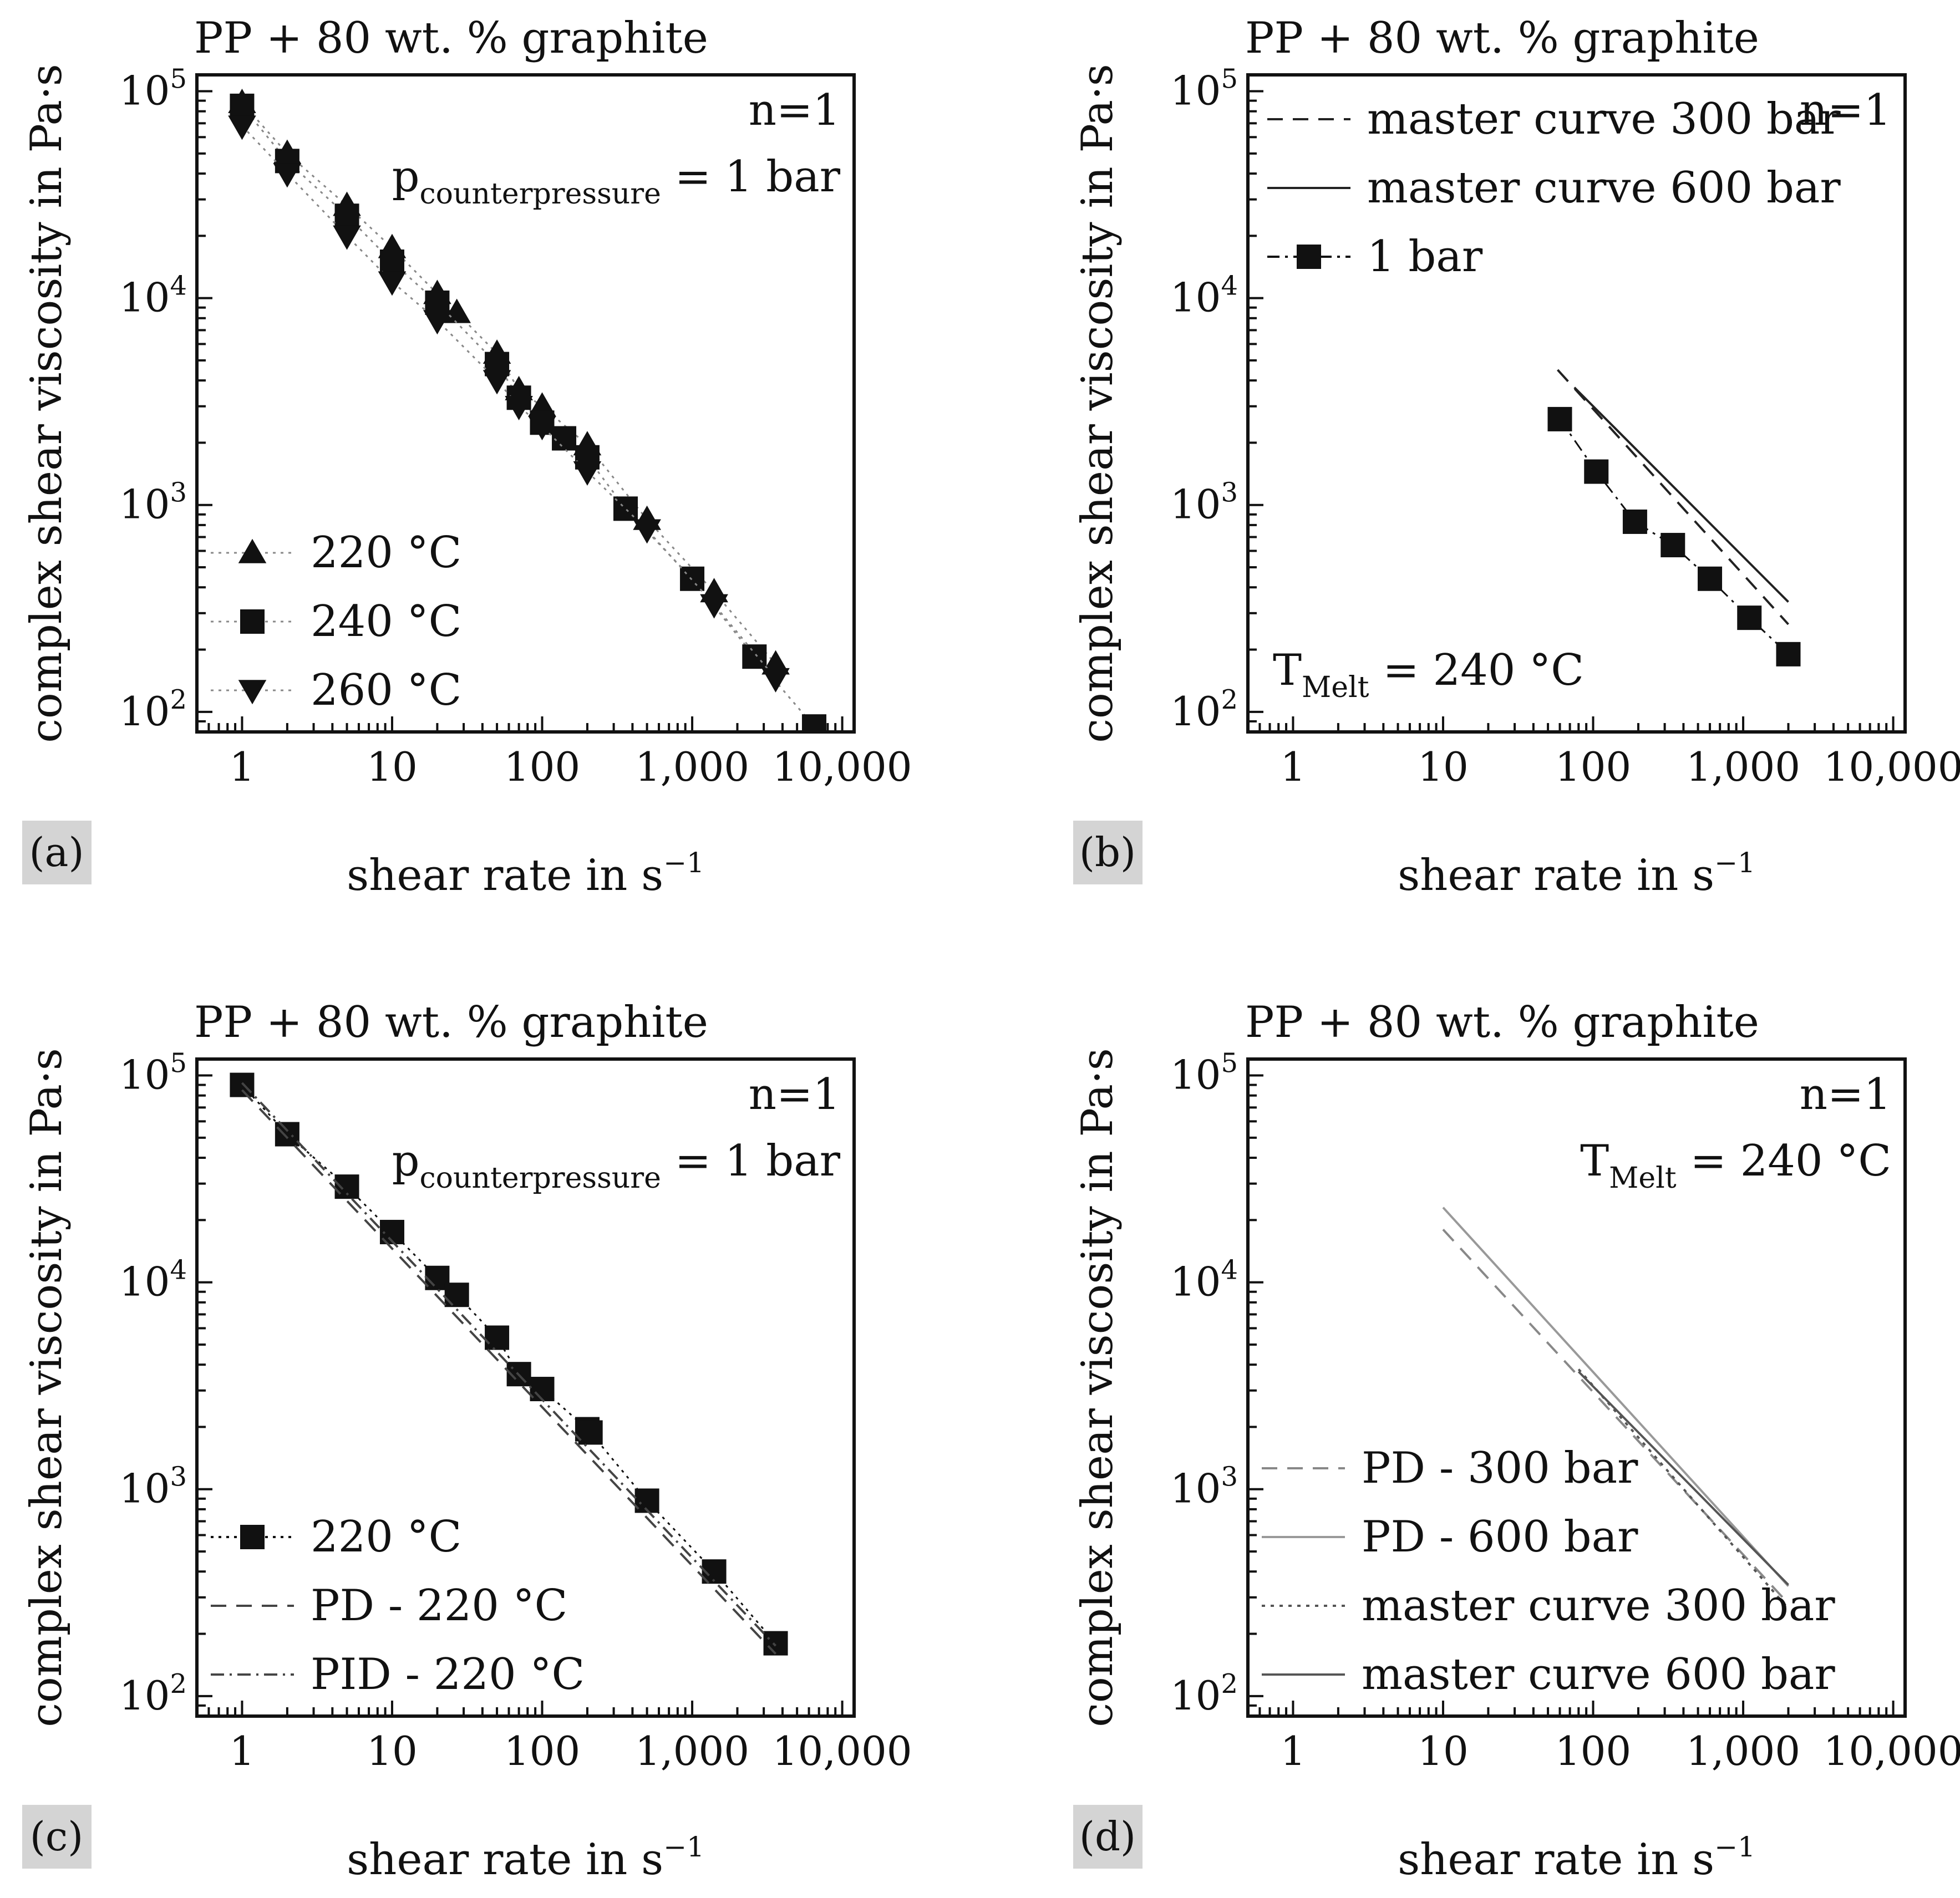 The width and height of the screenshot is (1960, 1898). Describe the element at coordinates (1335, 687) in the screenshot. I see `annotation-sub: Melt` at that location.